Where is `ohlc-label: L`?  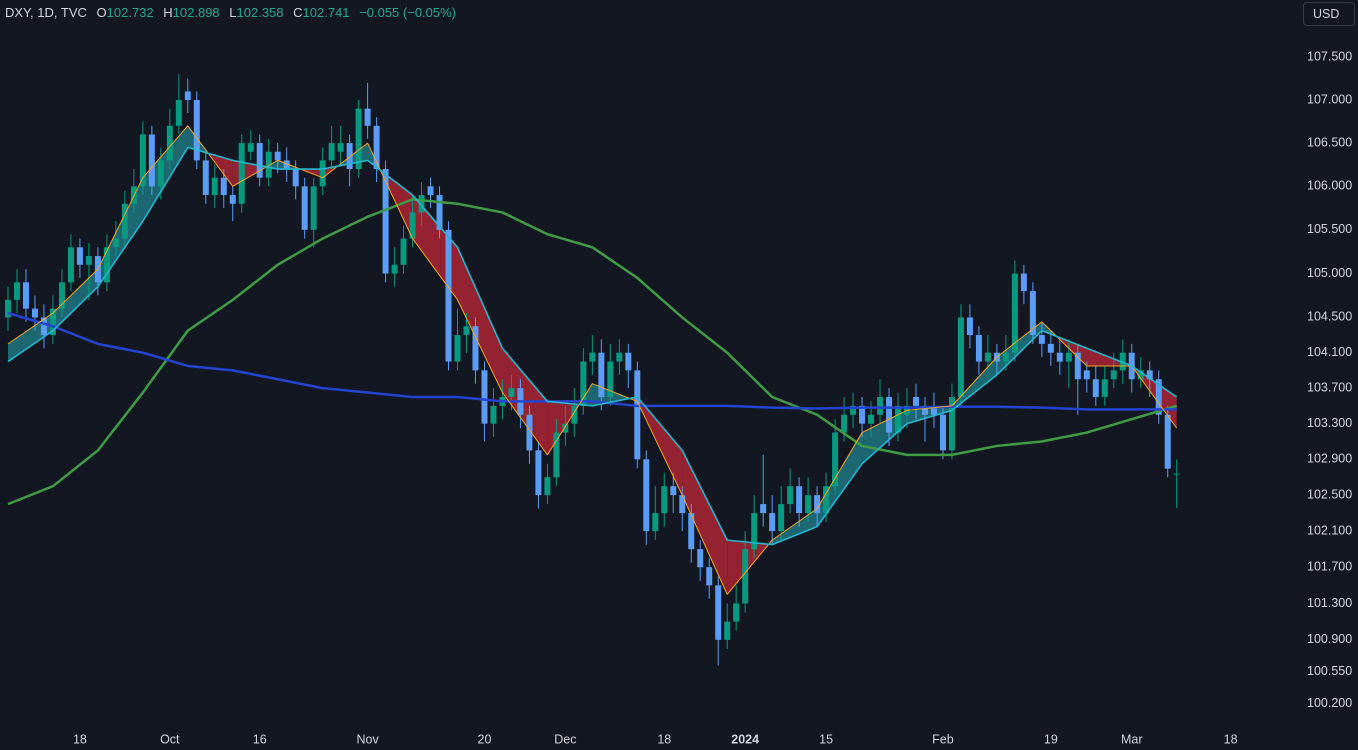
ohlc-label: L is located at coordinates (233, 12).